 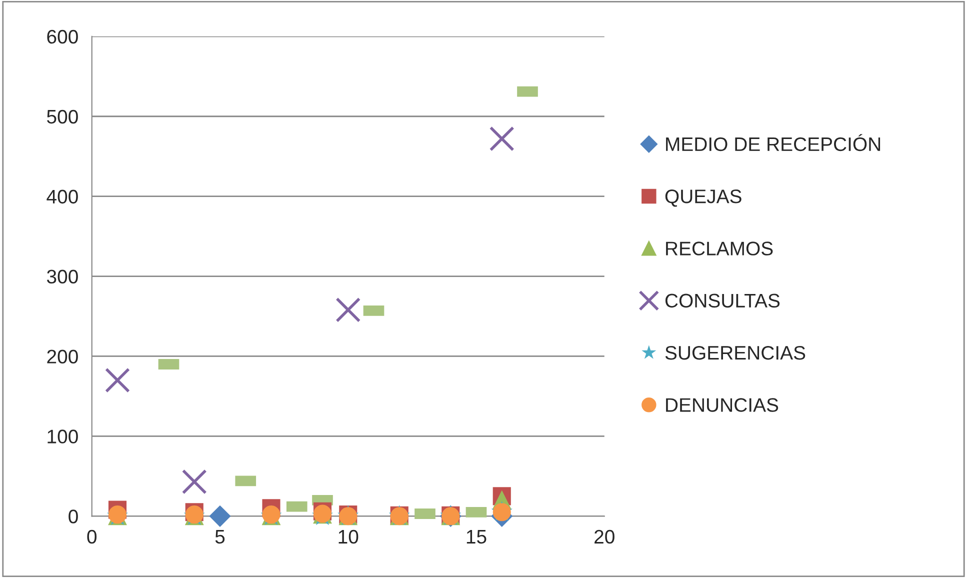 I want to click on legend-label: CONSULTAS, so click(x=722, y=301).